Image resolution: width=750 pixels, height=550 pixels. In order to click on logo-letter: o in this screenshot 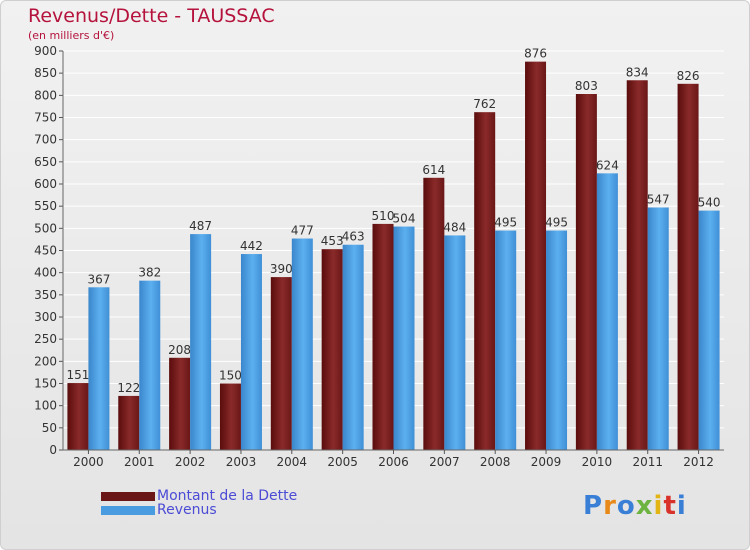, I will do `click(626, 506)`.